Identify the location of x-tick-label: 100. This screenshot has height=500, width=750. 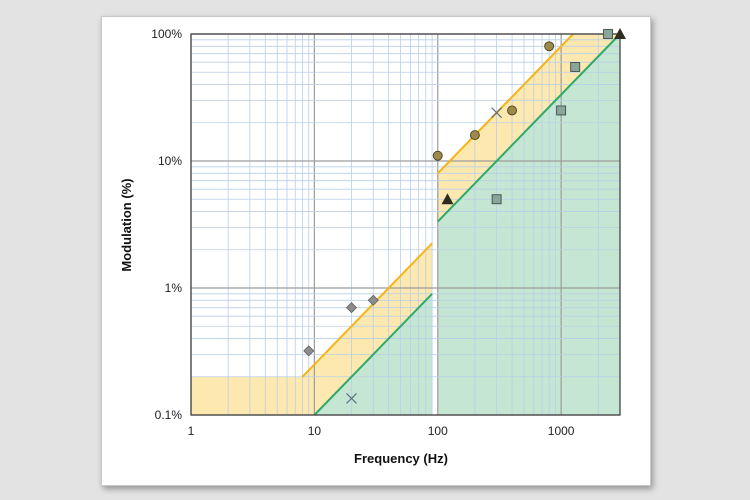
(438, 431).